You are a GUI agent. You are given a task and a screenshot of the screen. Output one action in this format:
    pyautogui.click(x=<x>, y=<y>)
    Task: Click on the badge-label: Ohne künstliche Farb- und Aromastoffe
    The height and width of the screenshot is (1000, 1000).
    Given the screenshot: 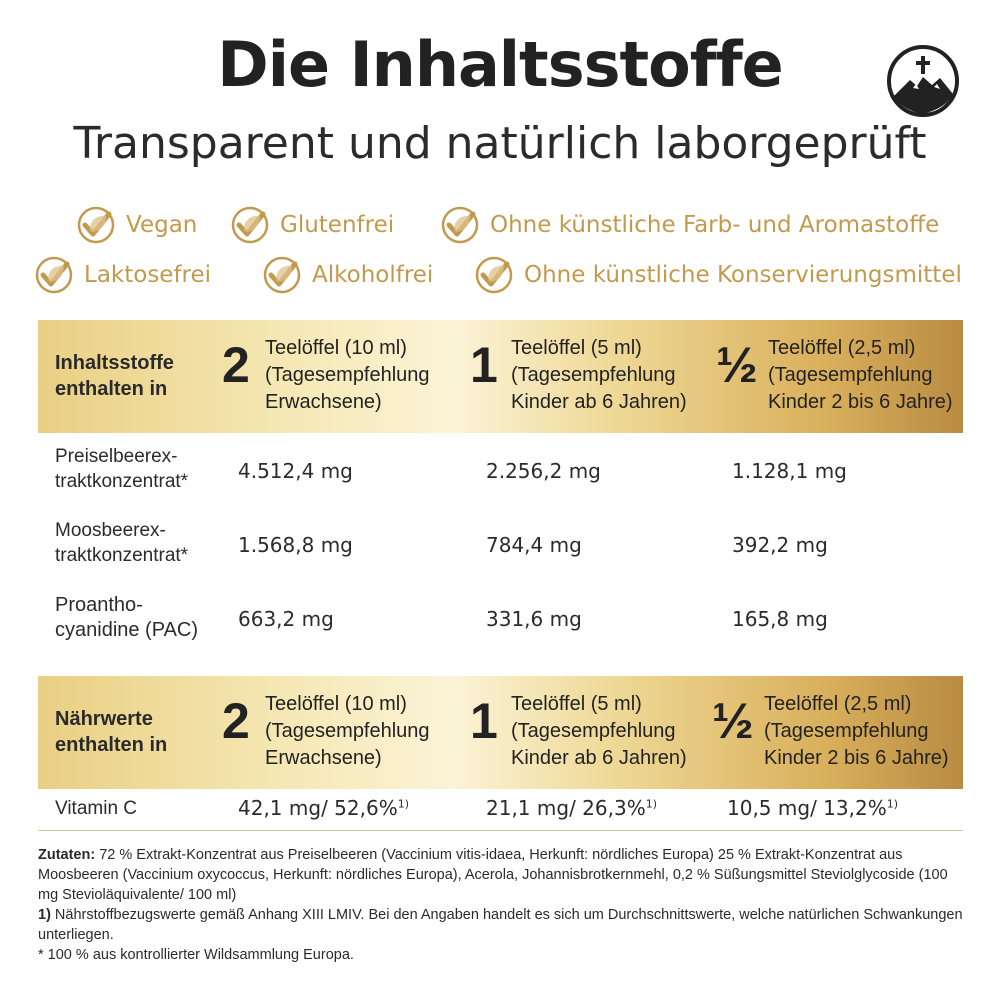 What is the action you would take?
    pyautogui.click(x=715, y=225)
    